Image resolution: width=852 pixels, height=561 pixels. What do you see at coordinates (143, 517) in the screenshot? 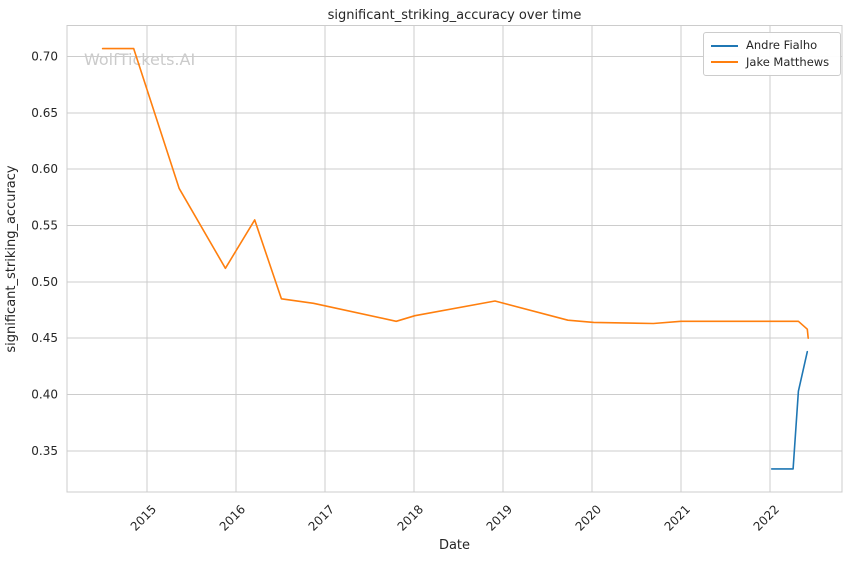
I see `x-tick-label: 2015` at bounding box center [143, 517].